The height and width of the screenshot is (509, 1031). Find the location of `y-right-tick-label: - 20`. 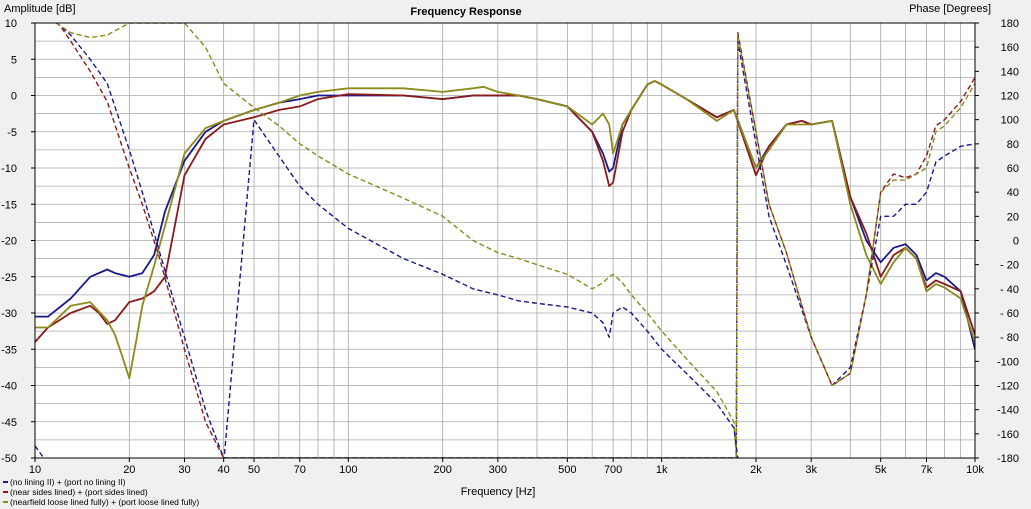

y-right-tick-label: - 20 is located at coordinates (1009, 266).